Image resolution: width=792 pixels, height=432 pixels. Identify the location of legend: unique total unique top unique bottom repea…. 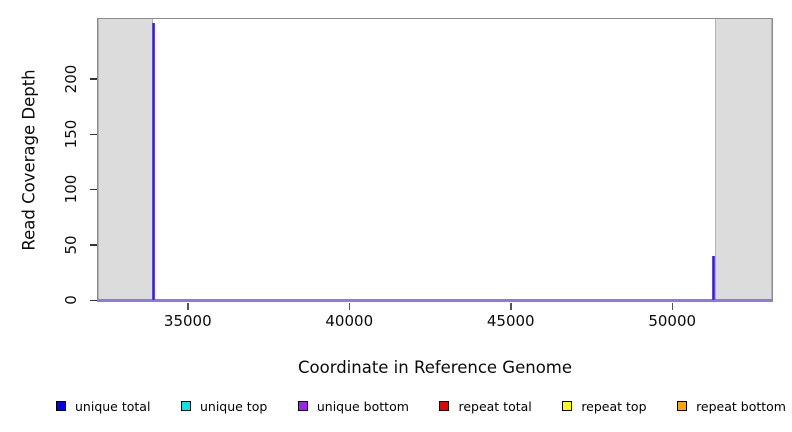
(421, 406).